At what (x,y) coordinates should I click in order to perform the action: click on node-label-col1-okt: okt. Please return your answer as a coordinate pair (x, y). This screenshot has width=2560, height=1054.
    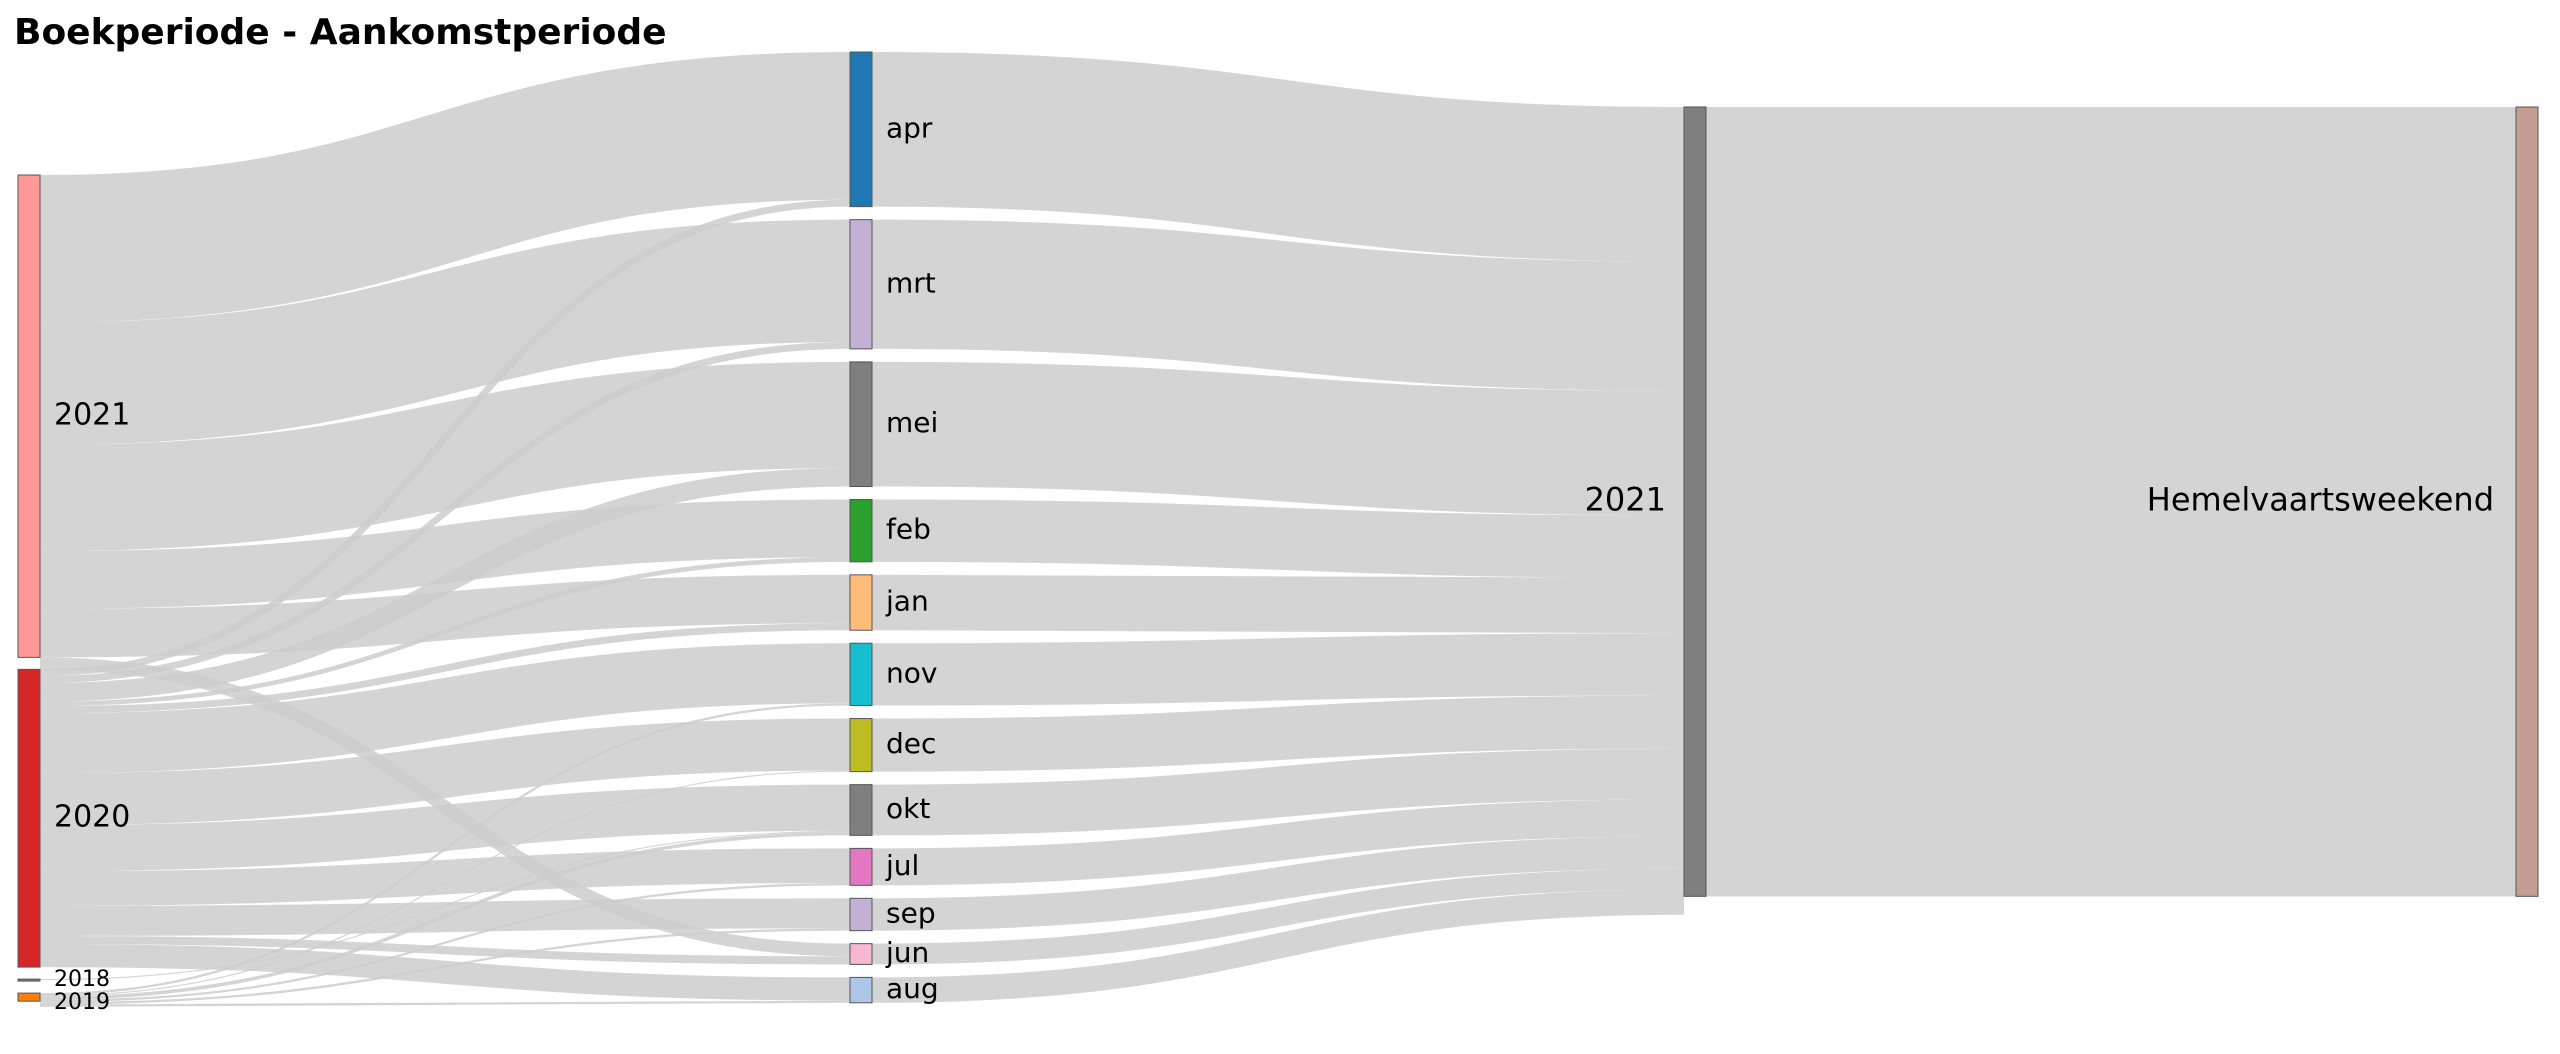
    Looking at the image, I should click on (908, 808).